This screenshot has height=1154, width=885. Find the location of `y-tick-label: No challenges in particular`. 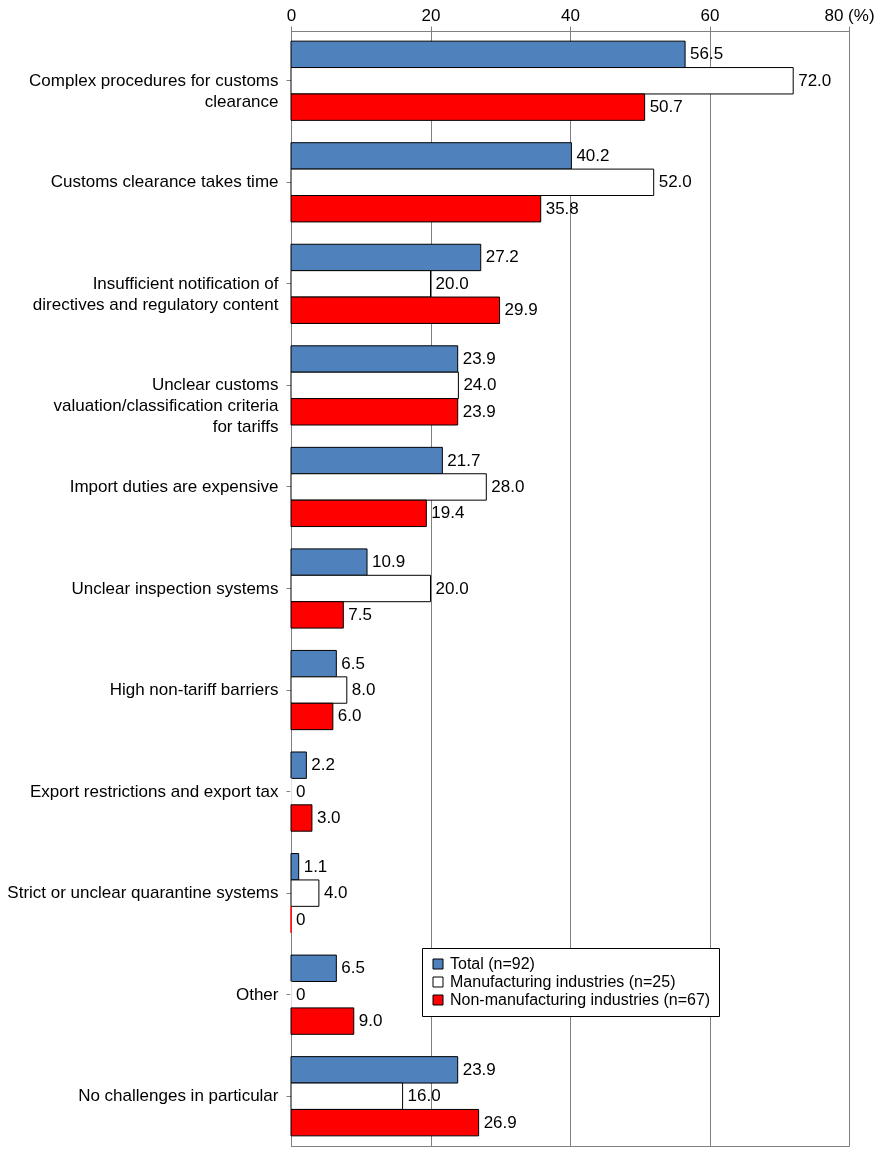

y-tick-label: No challenges in particular is located at coordinates (178, 1096).